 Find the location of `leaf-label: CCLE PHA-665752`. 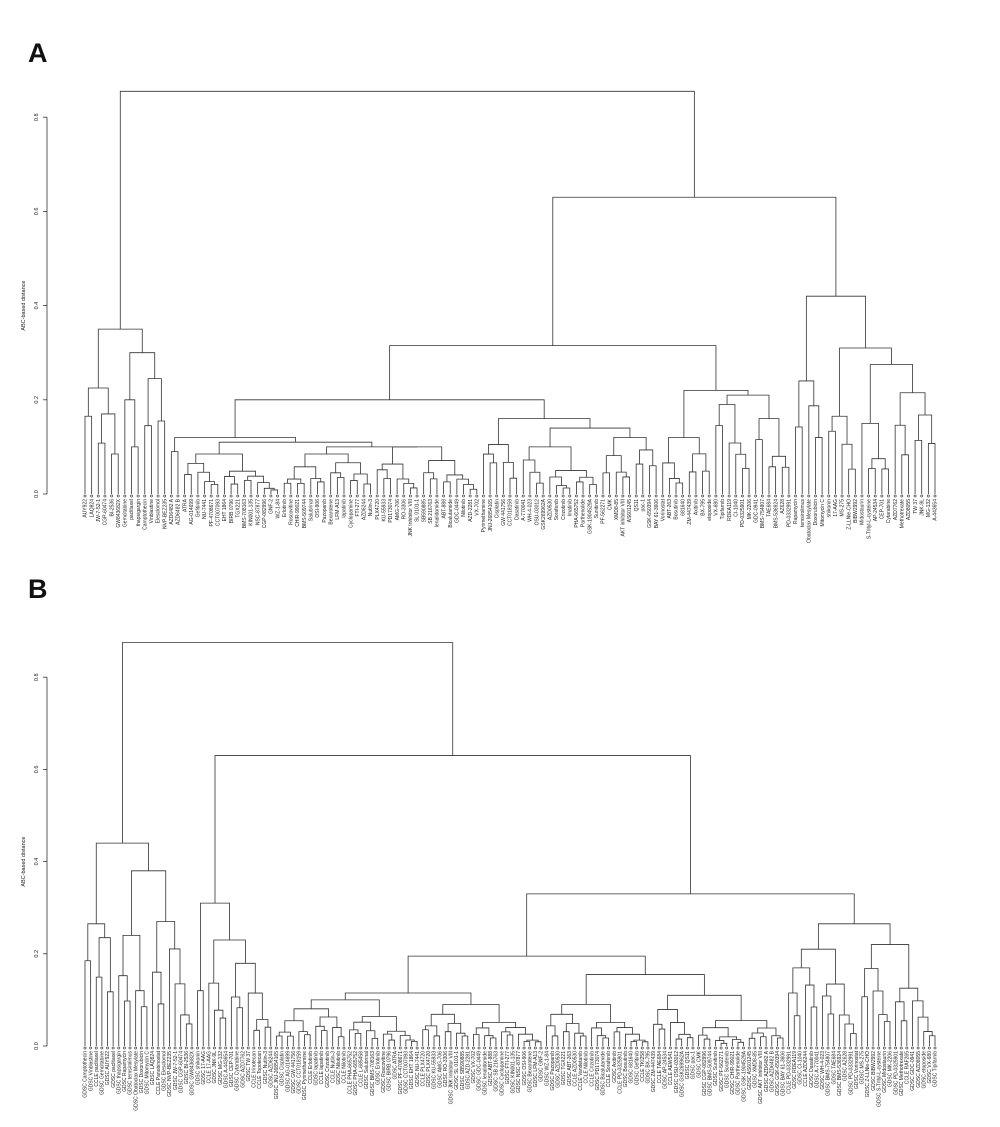

leaf-label: CCLE PHA-665752 is located at coordinates (350, 1073).